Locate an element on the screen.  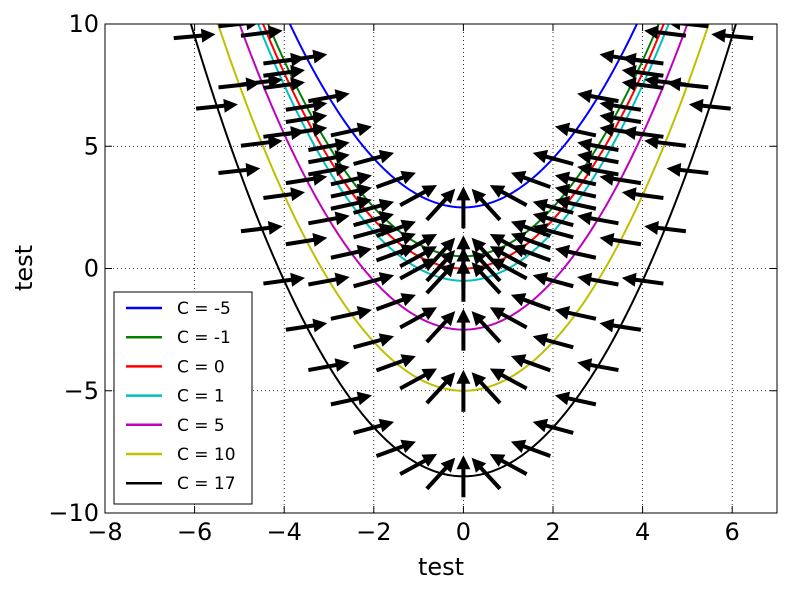
x-tick-label: −4 is located at coordinates (284, 532).